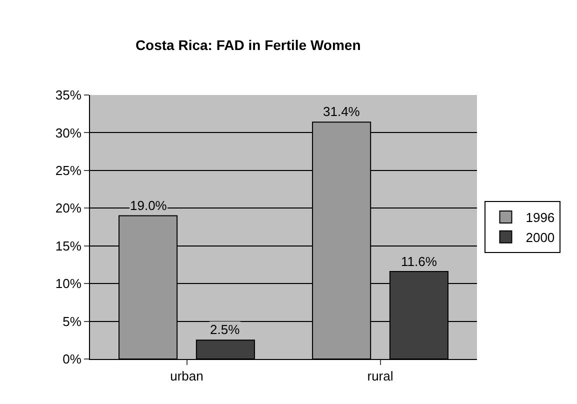  What do you see at coordinates (540, 218) in the screenshot?
I see `legend-label: 1996` at bounding box center [540, 218].